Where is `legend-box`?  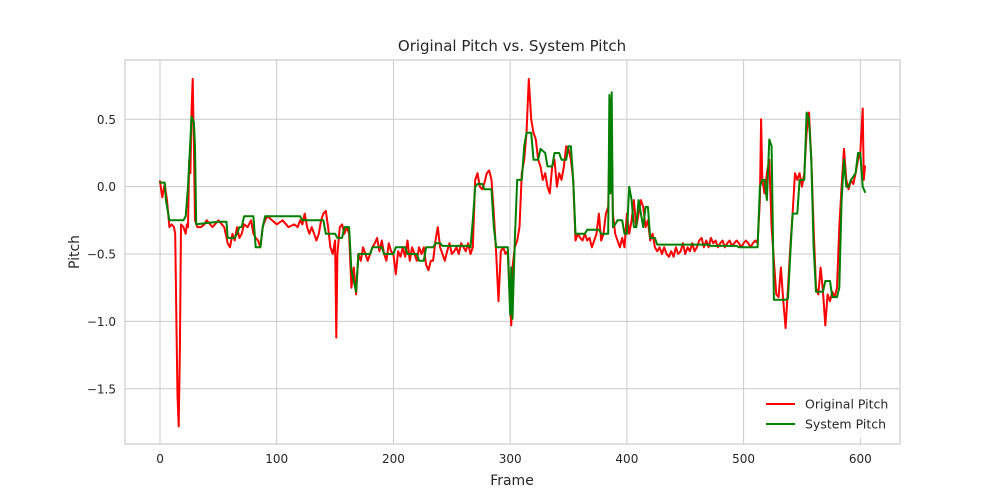
legend-box is located at coordinates (825, 414).